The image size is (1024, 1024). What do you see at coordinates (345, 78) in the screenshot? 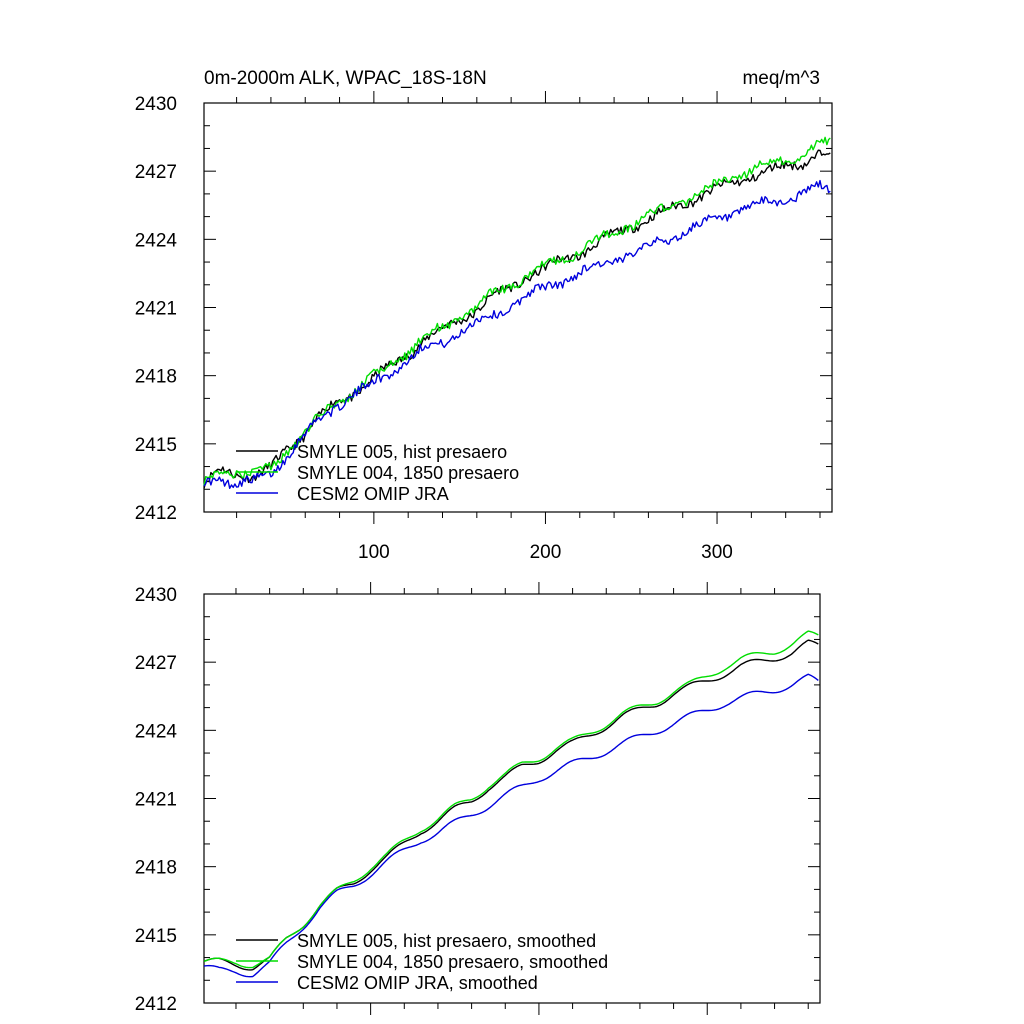
I see `chart-title: 0m-2000m ALK, WPAC_18S-18N` at bounding box center [345, 78].